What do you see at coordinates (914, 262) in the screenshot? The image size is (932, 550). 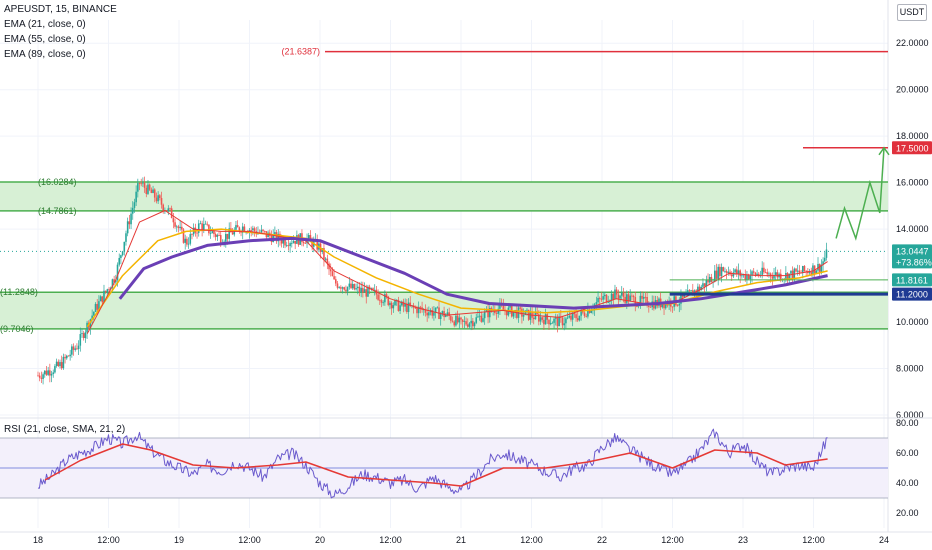 I see `price-tag-change: +73.86%` at bounding box center [914, 262].